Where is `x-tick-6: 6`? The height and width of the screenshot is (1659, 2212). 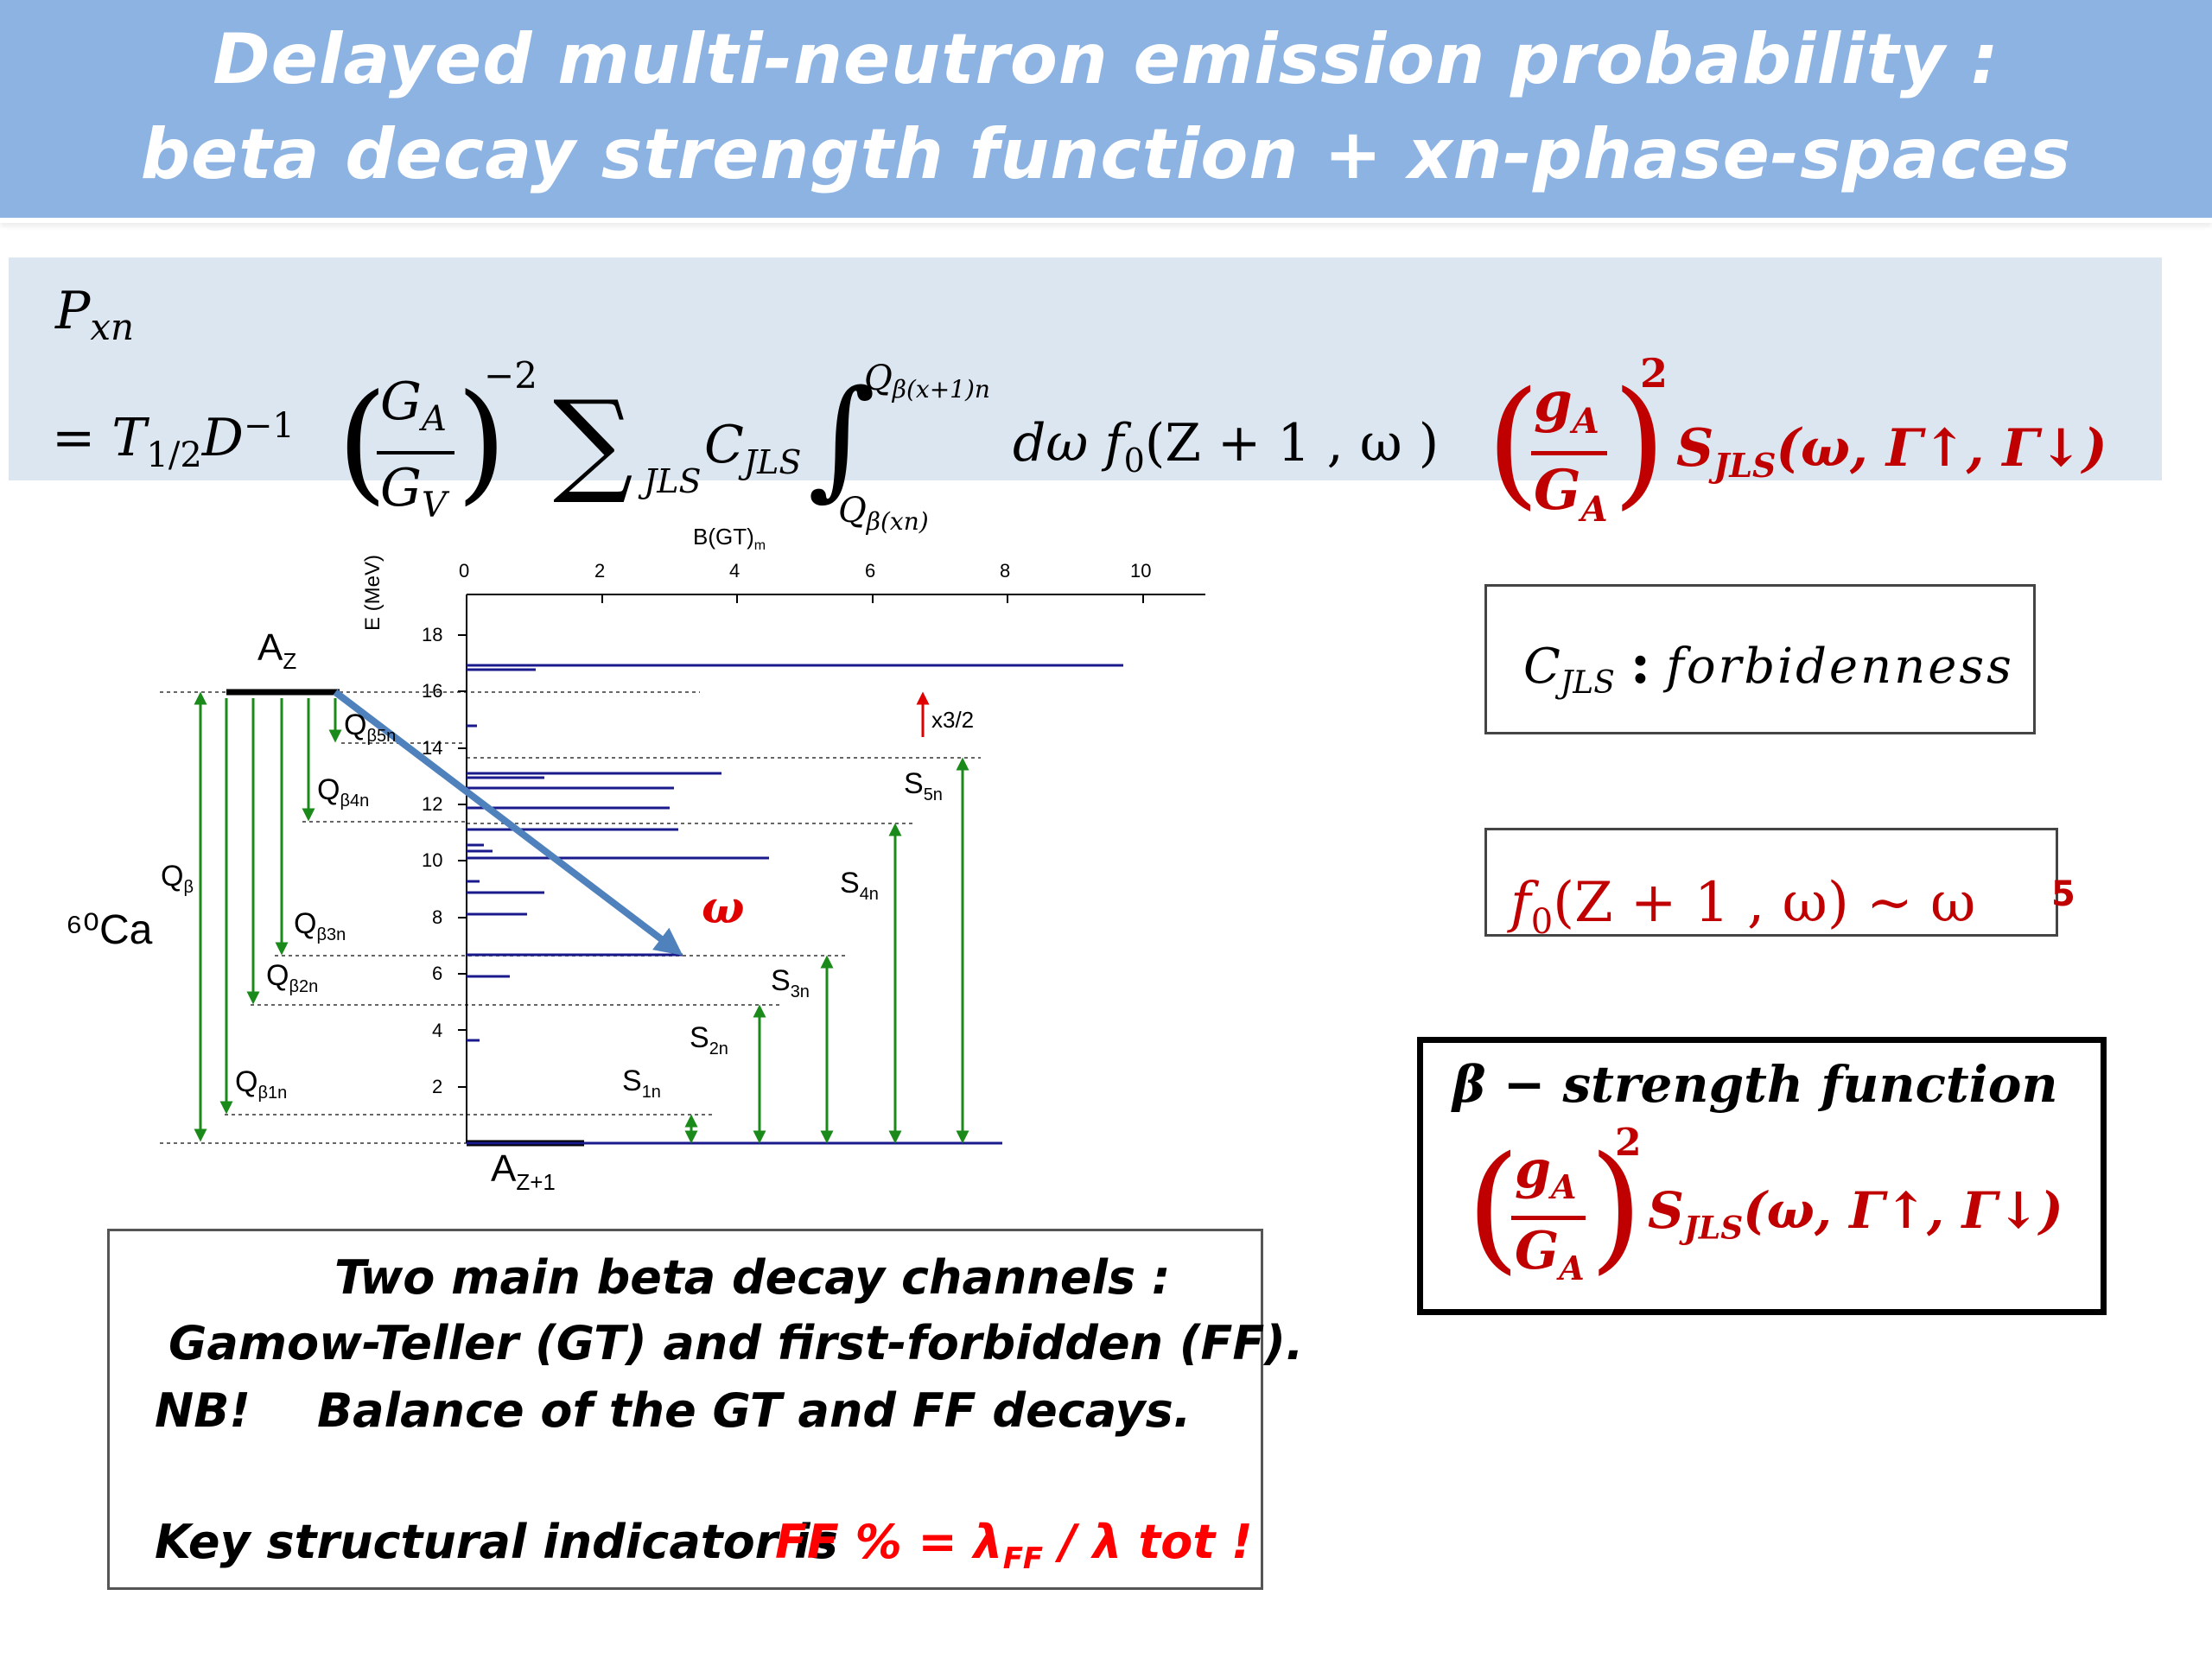 x-tick-6: 6 is located at coordinates (870, 571).